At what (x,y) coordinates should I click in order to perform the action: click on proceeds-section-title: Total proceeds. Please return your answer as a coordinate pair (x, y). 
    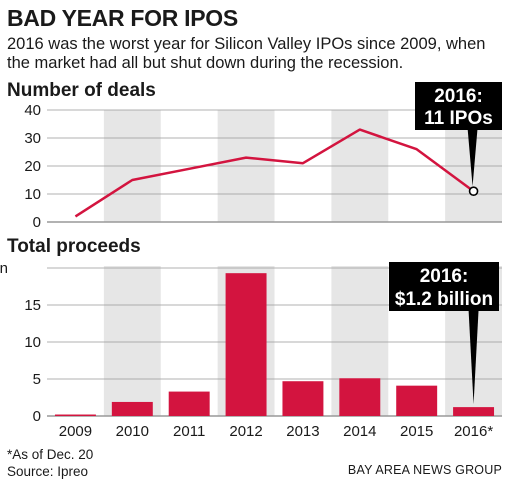
    Looking at the image, I should click on (74, 246).